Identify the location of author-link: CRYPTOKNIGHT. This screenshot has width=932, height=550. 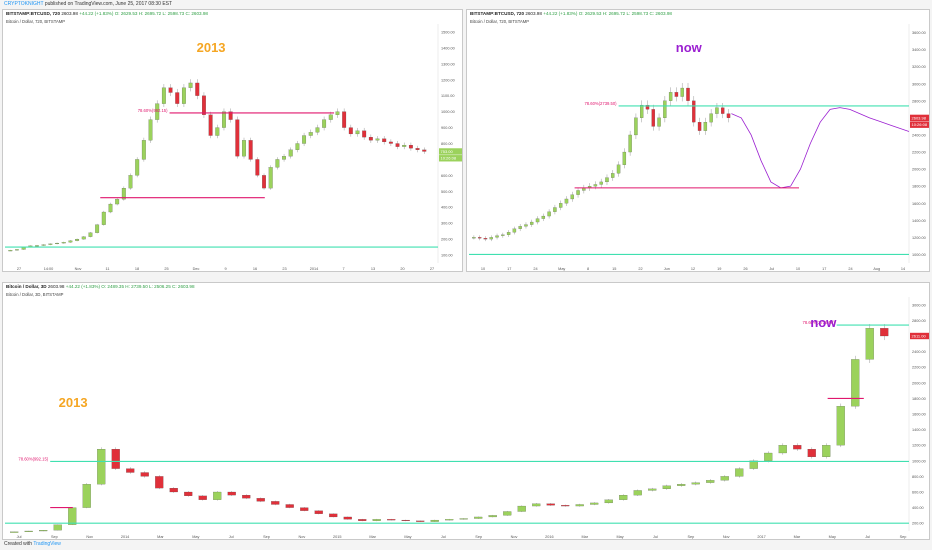
(24, 4).